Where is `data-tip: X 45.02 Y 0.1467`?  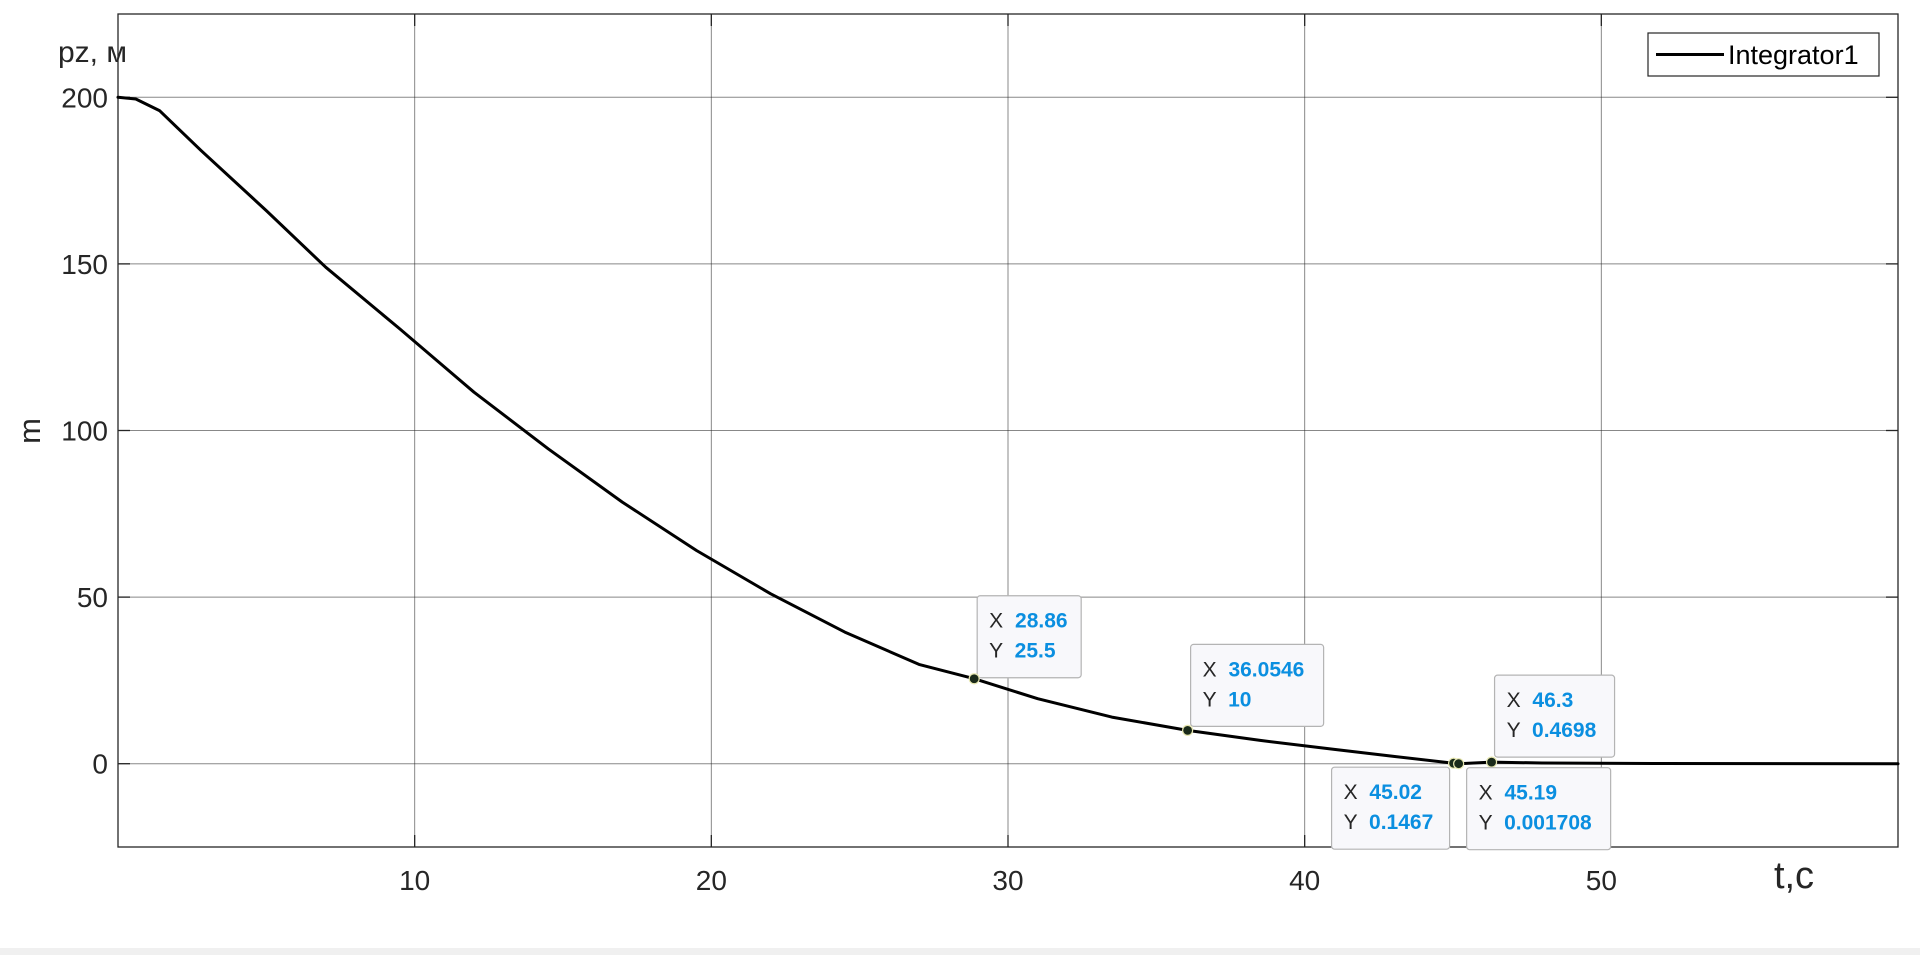 data-tip: X 45.02 Y 0.1467 is located at coordinates (1395, 803).